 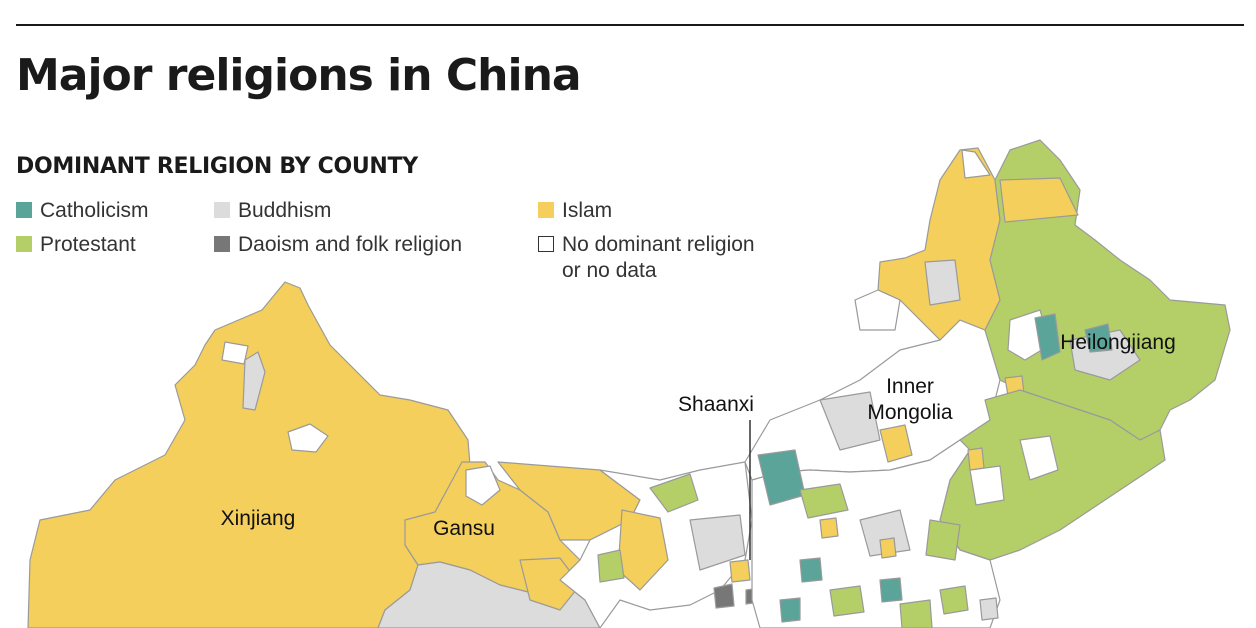 What do you see at coordinates (910, 386) in the screenshot?
I see `inner-mongolia-label: Inner` at bounding box center [910, 386].